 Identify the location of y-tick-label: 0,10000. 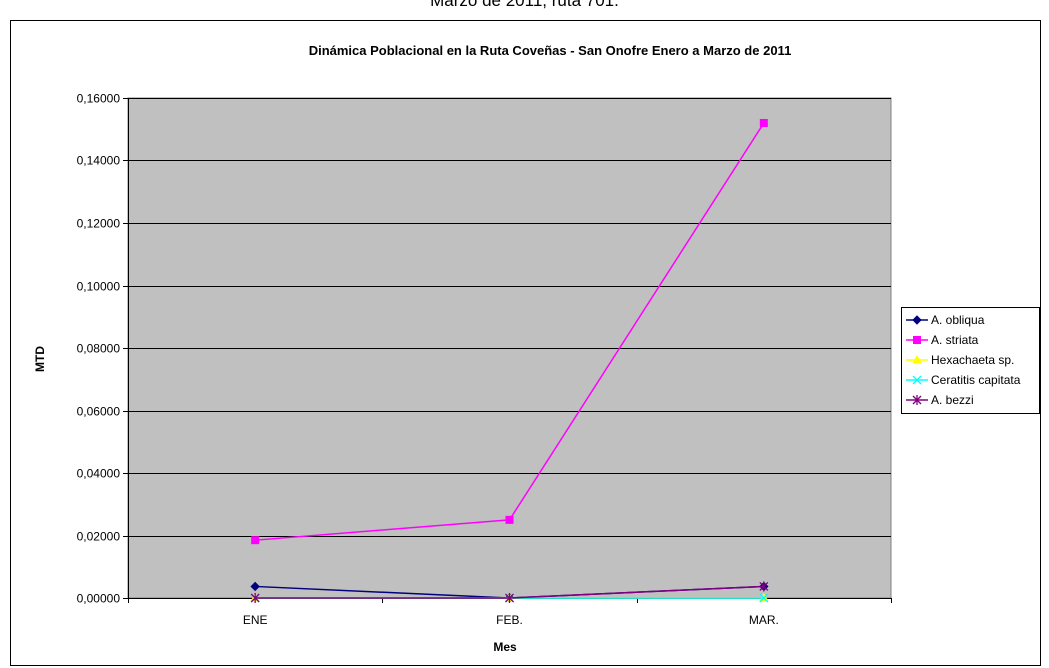
(99, 287).